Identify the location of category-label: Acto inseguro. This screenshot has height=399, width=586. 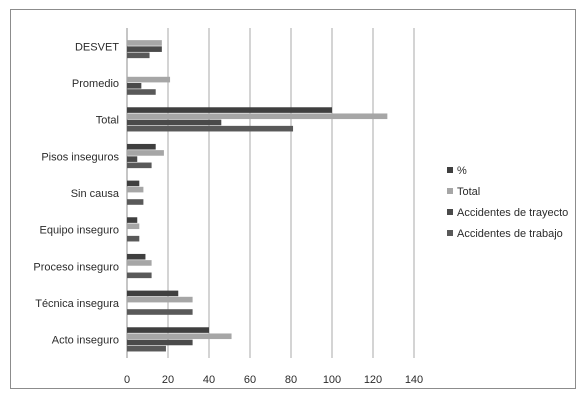
(85, 341).